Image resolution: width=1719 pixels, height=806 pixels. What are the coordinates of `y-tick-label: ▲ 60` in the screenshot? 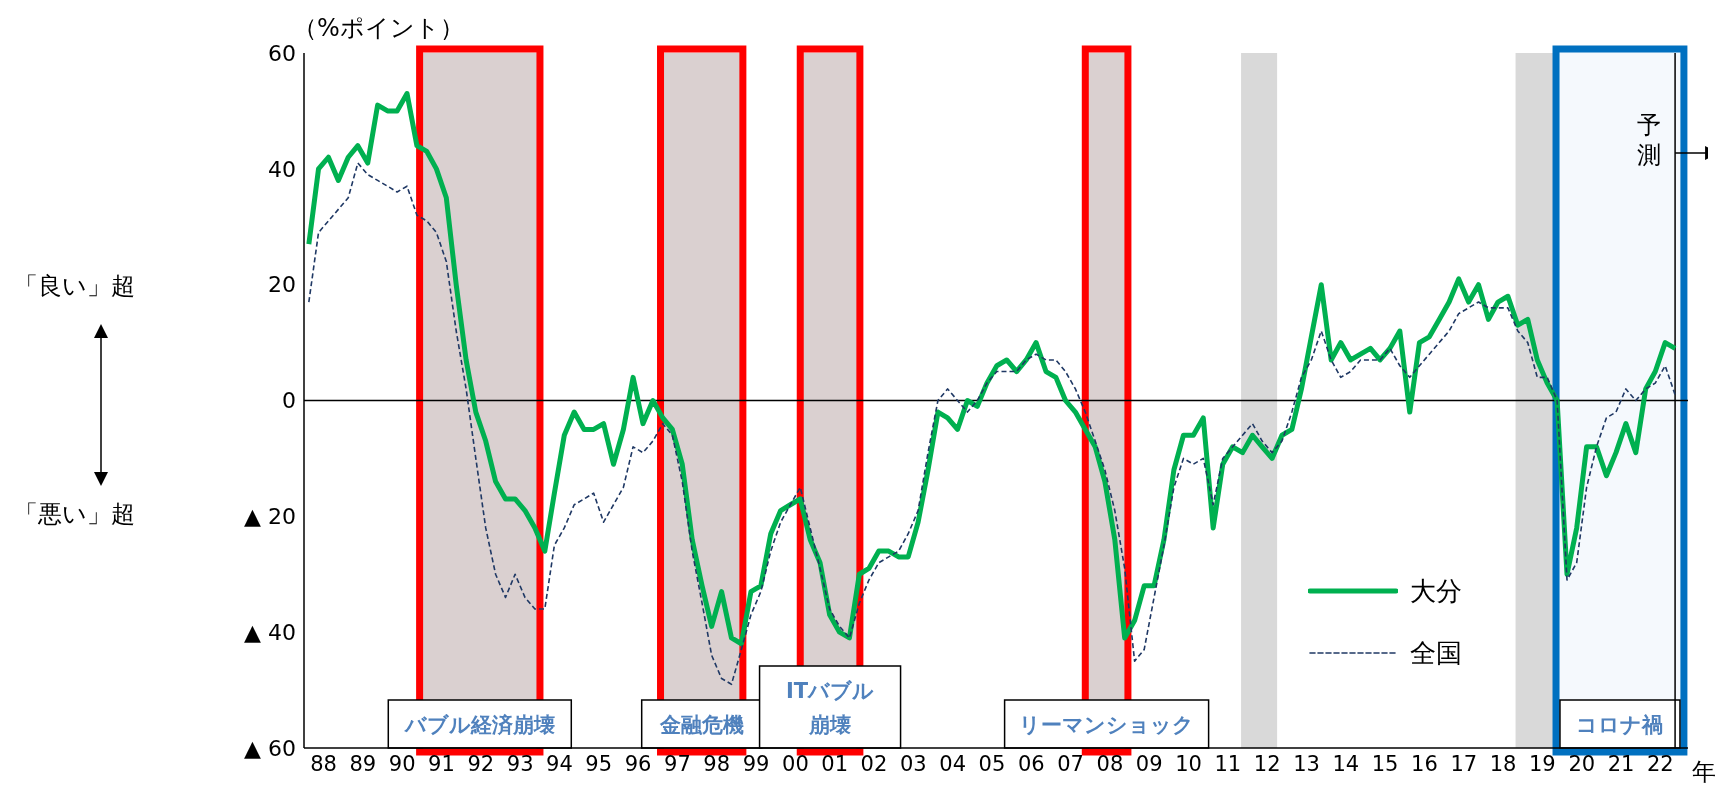 It's located at (270, 748).